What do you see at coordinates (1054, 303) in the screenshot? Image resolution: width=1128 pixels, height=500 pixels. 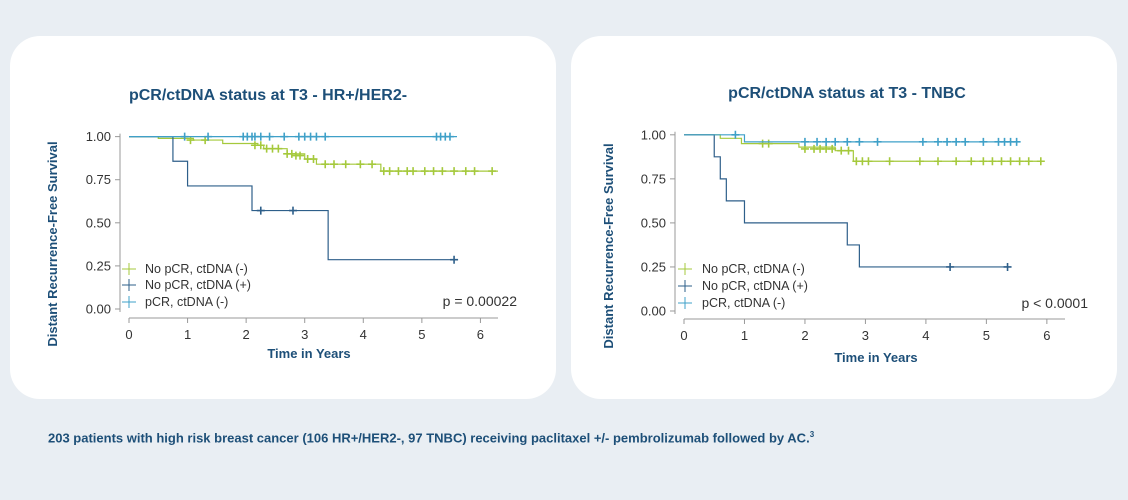 I see `p-value-annotation: p < 0.0001` at bounding box center [1054, 303].